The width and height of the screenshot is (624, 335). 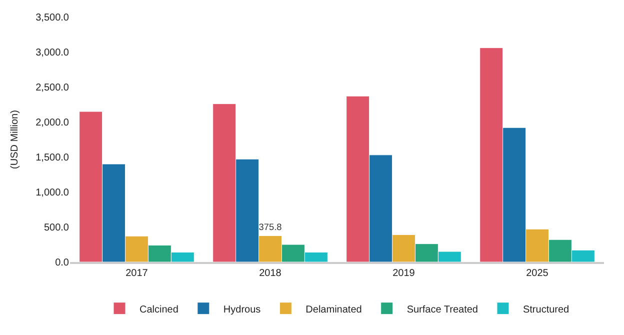 I want to click on data-label: 375.8, so click(x=270, y=227).